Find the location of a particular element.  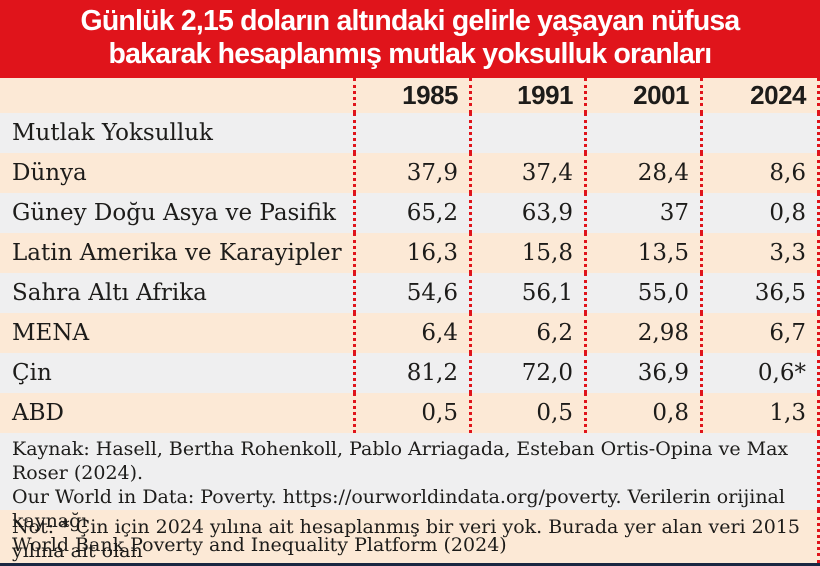

year-header-2001: 2001 is located at coordinates (645, 95).